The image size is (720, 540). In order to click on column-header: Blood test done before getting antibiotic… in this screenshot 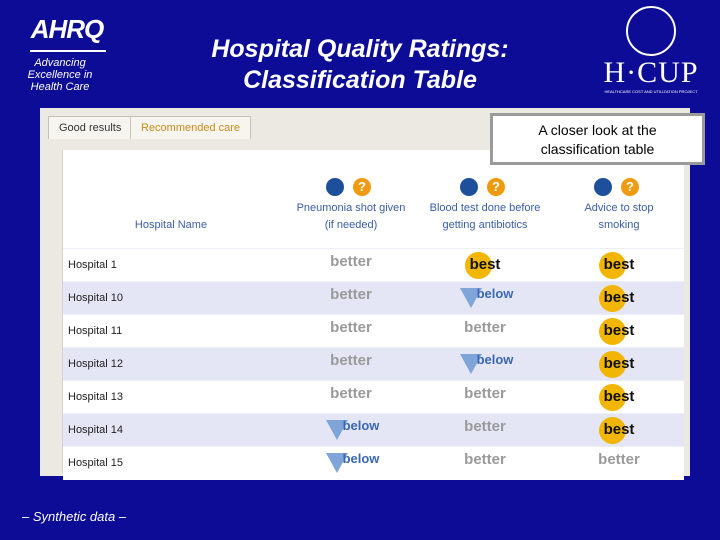, I will do `click(485, 217)`.